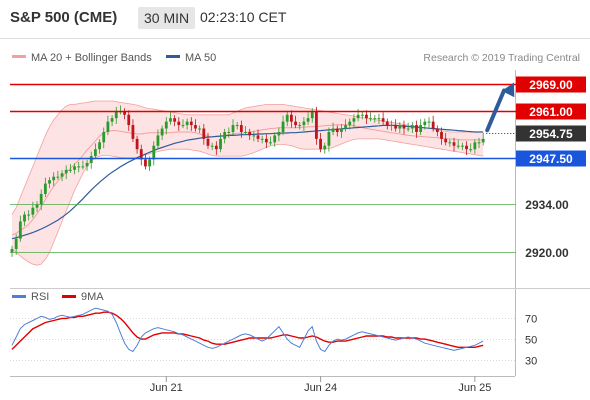  Describe the element at coordinates (19, 296) in the screenshot. I see `rsi-legend-swatch` at that location.